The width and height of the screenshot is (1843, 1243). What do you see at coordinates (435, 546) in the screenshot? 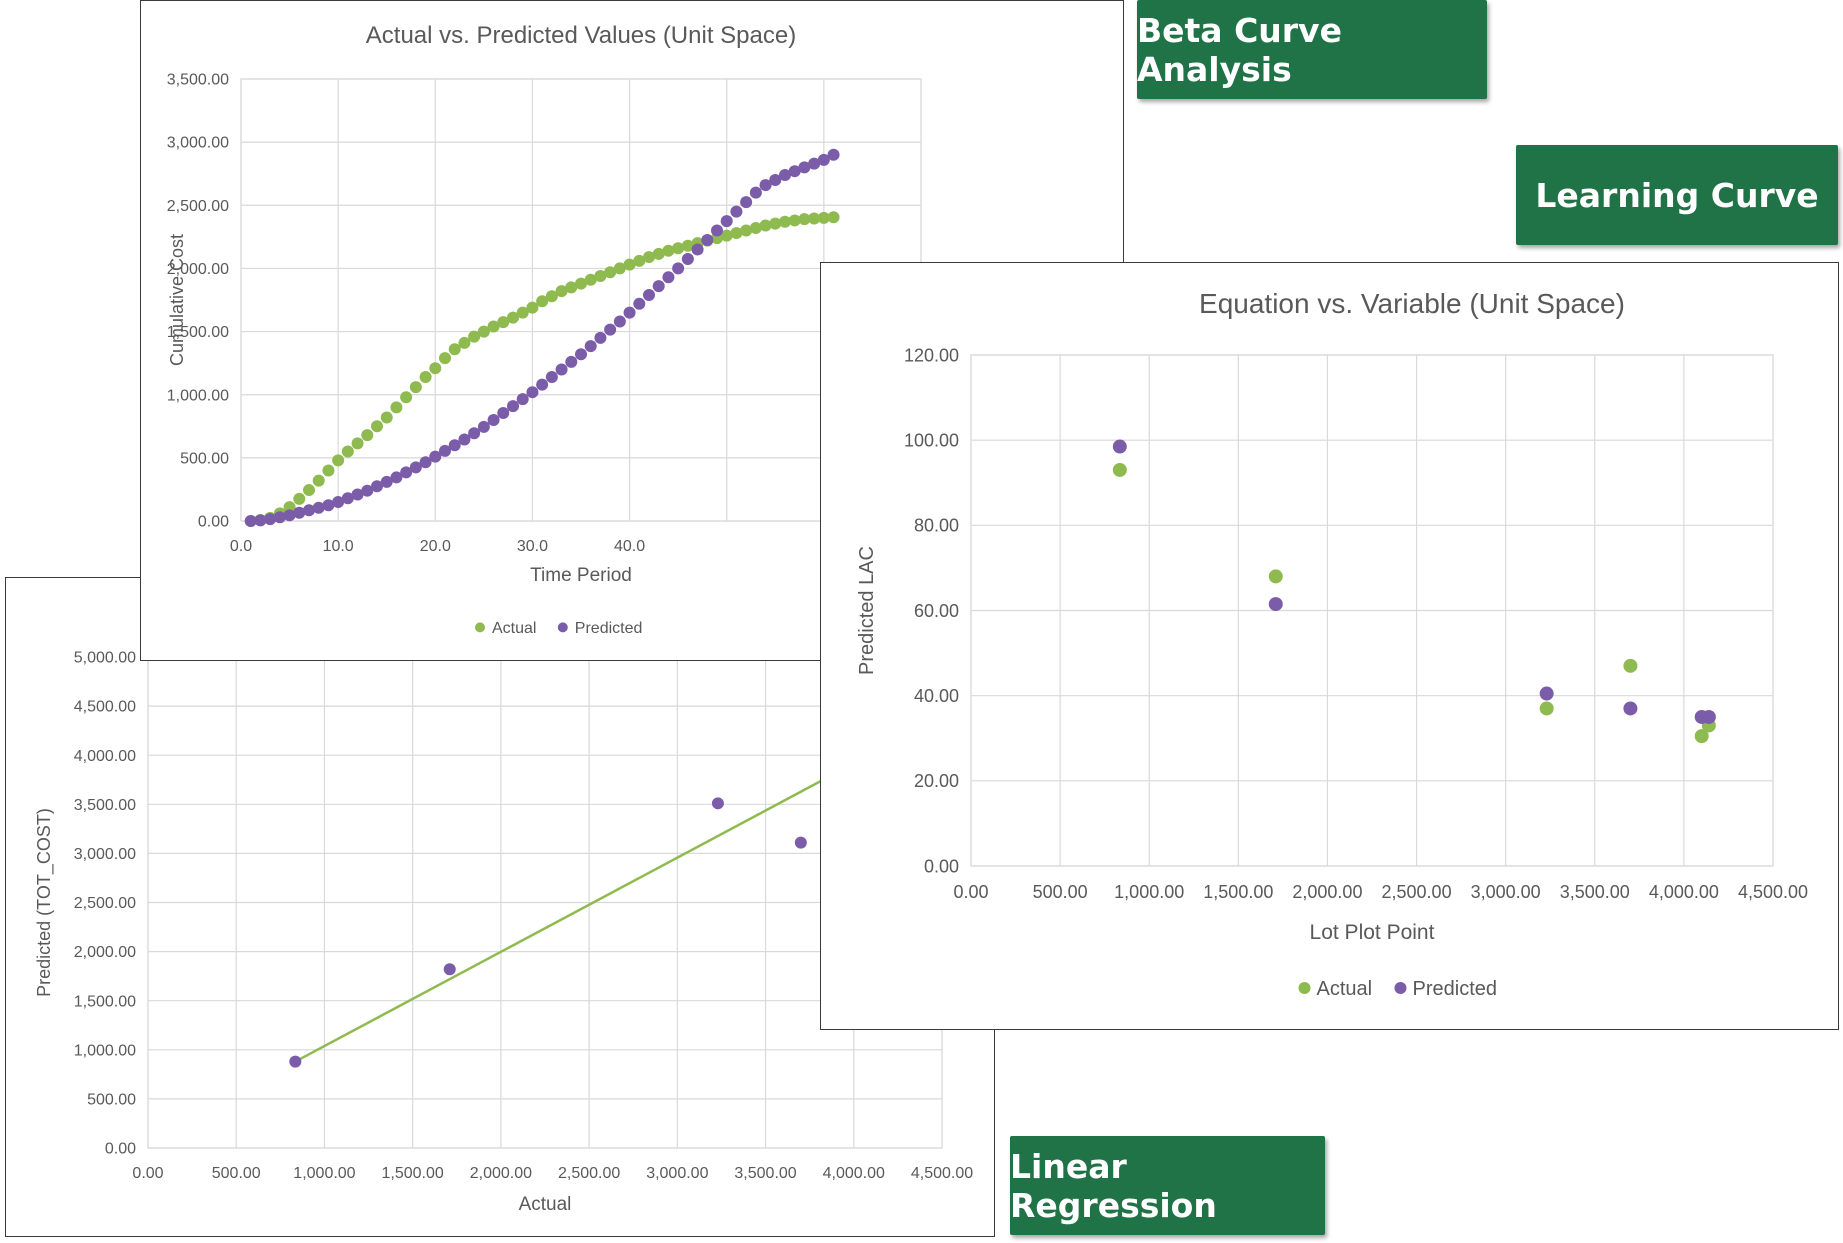
I see `x-tick-label: 20.0` at bounding box center [435, 546].